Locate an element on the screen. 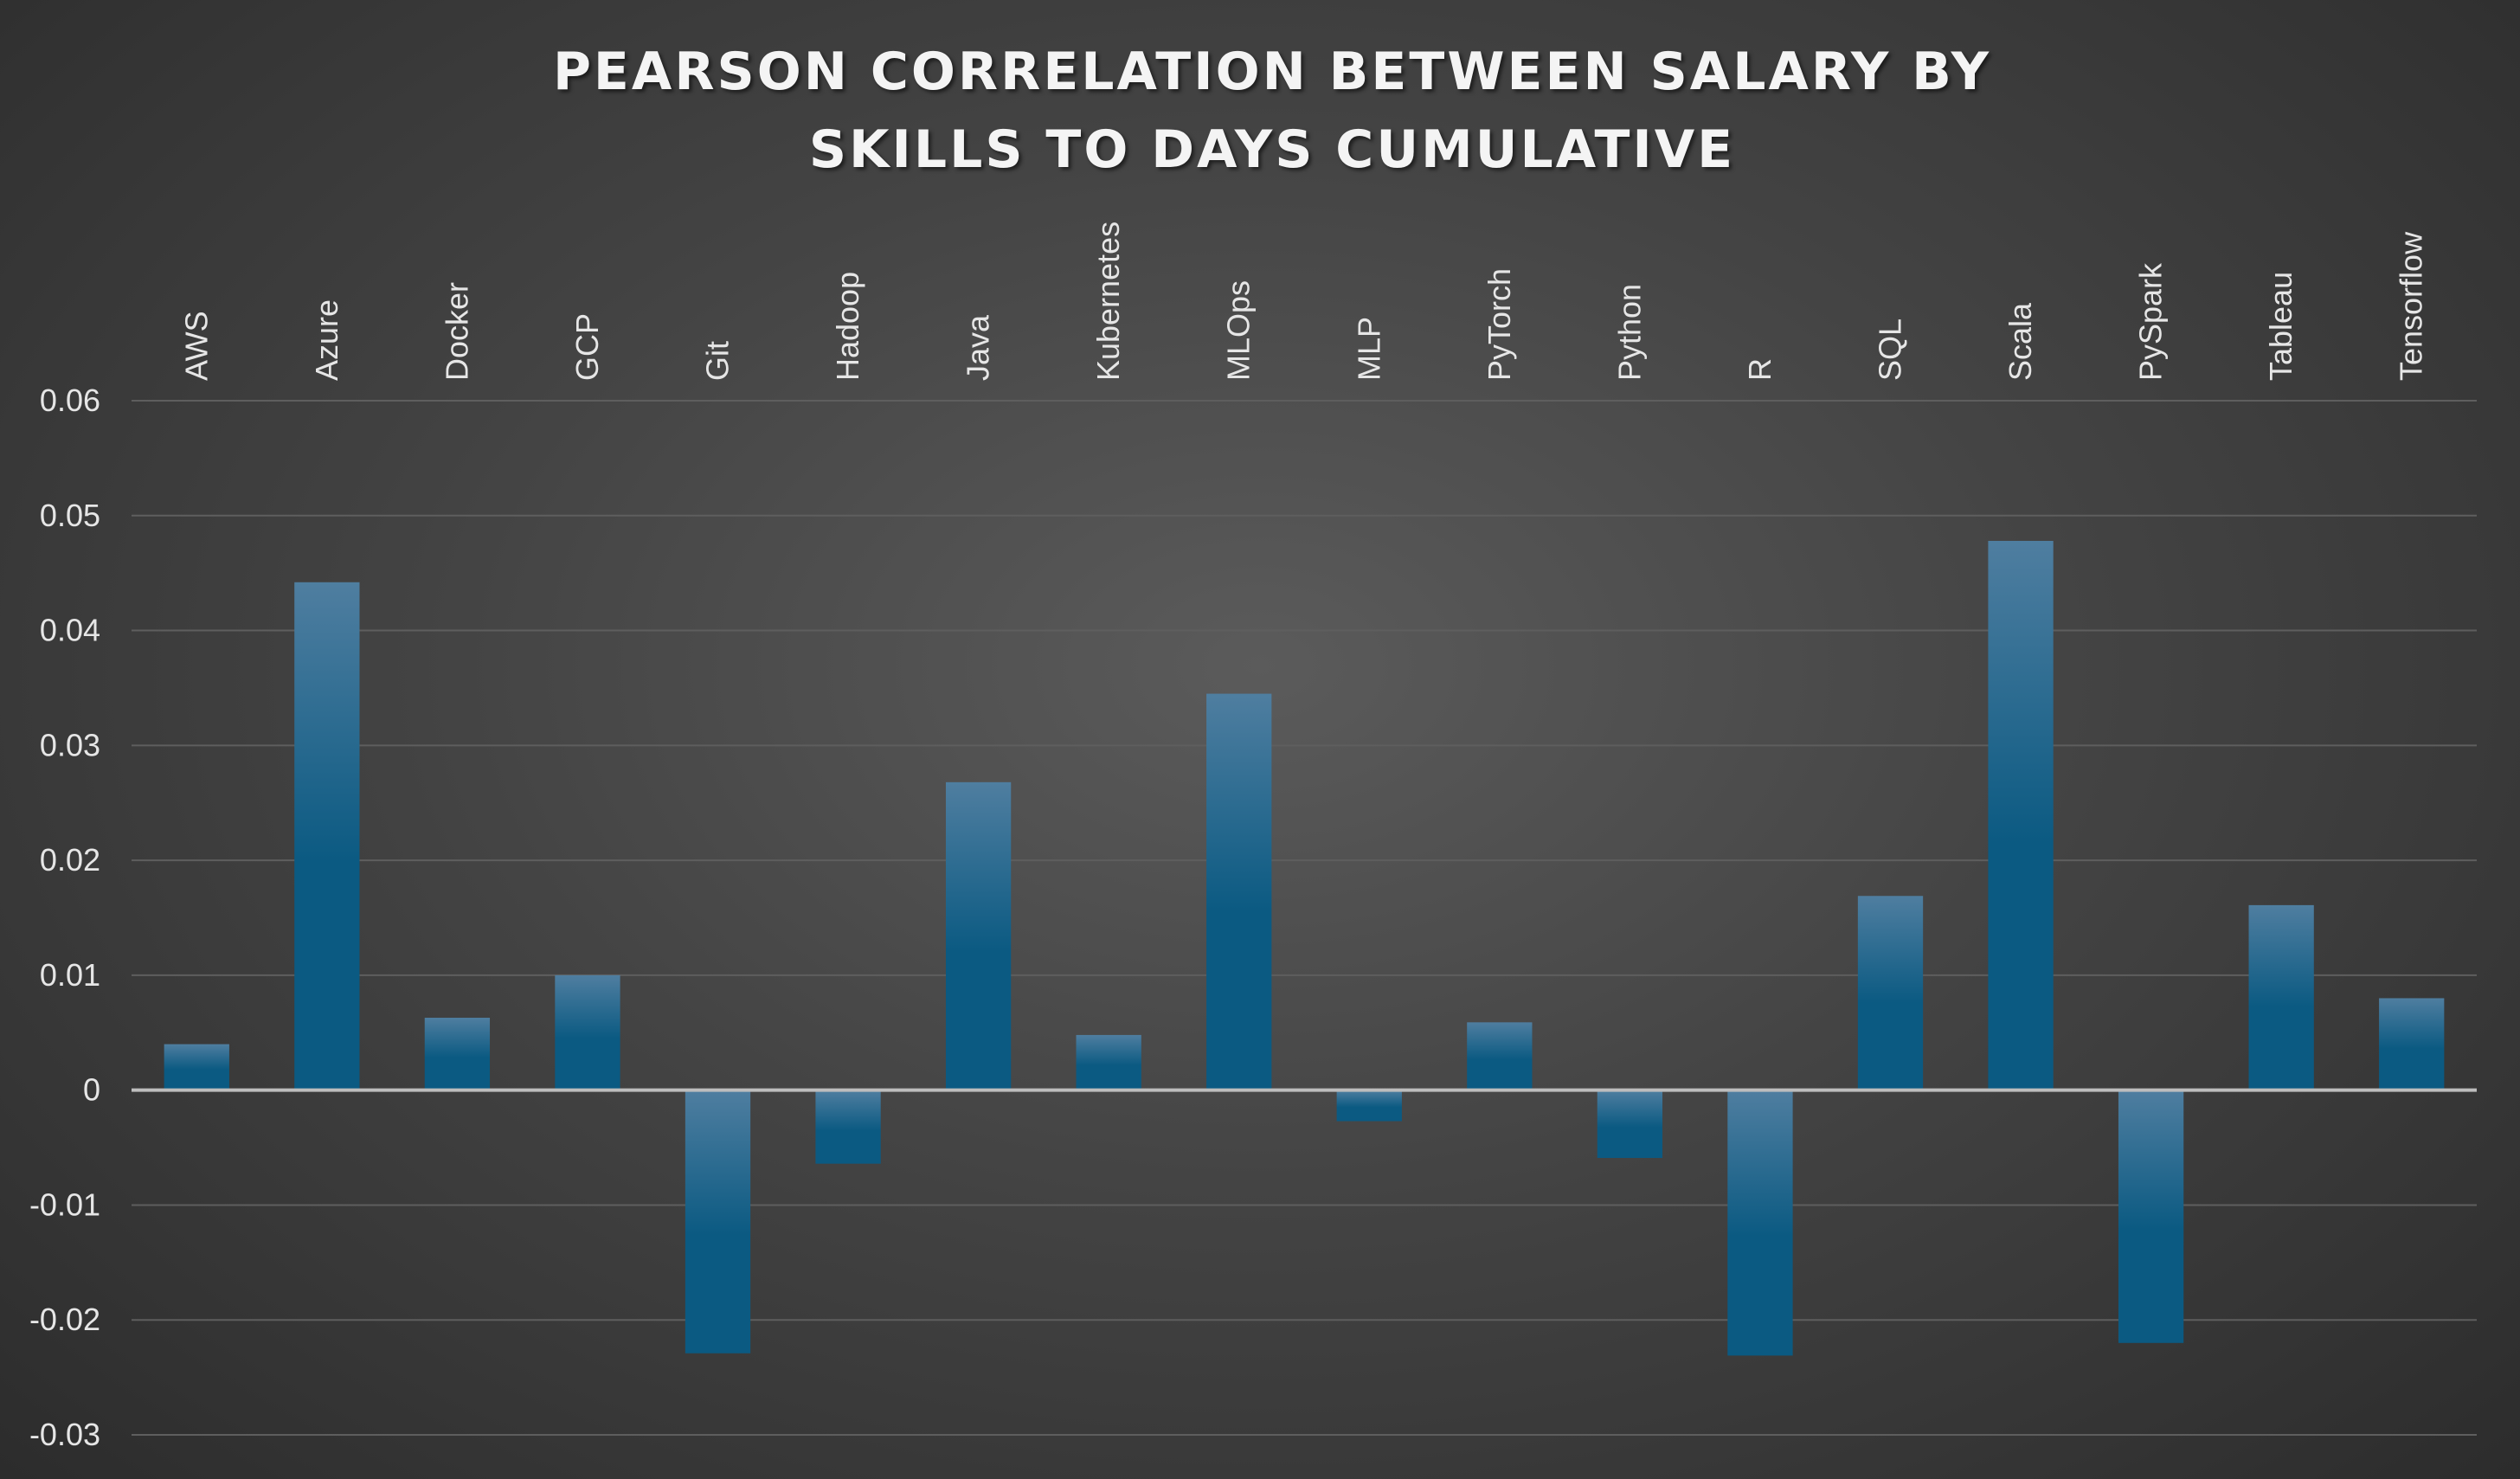 Image resolution: width=2520 pixels, height=1479 pixels. category-label: SQL is located at coordinates (1890, 349).